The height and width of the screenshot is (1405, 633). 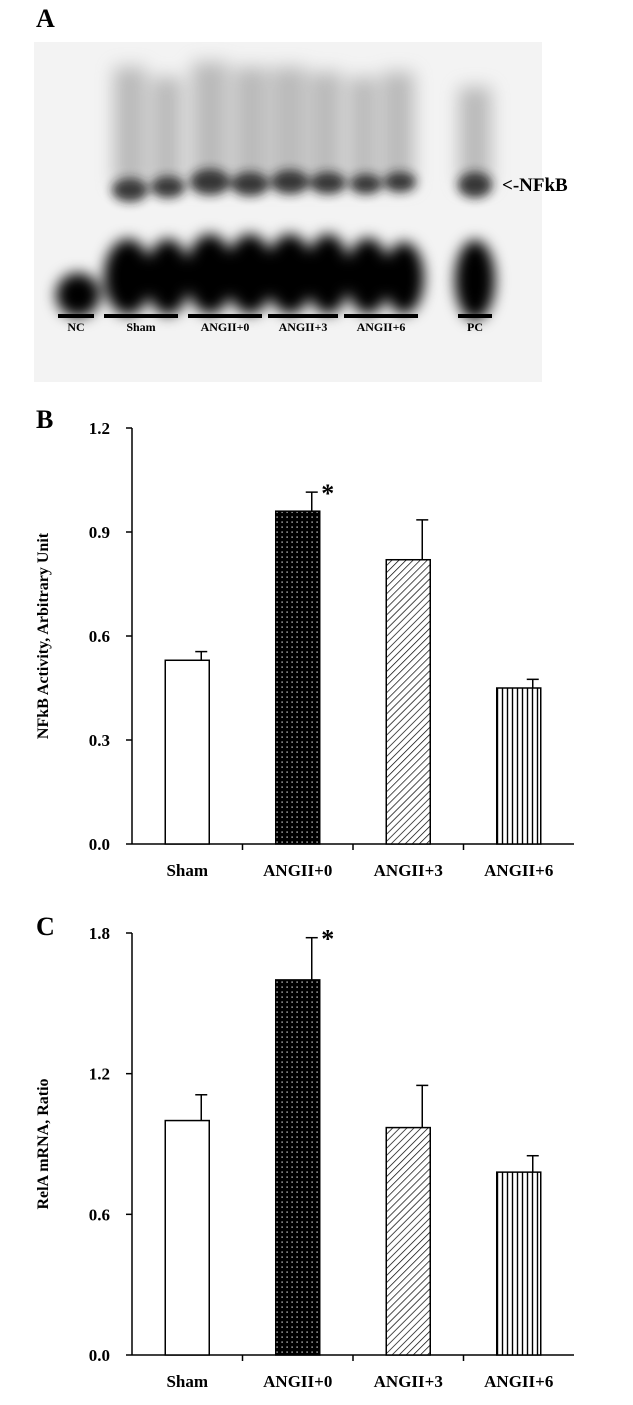 What do you see at coordinates (99, 532) in the screenshot?
I see `y-tick-label: 0.9` at bounding box center [99, 532].